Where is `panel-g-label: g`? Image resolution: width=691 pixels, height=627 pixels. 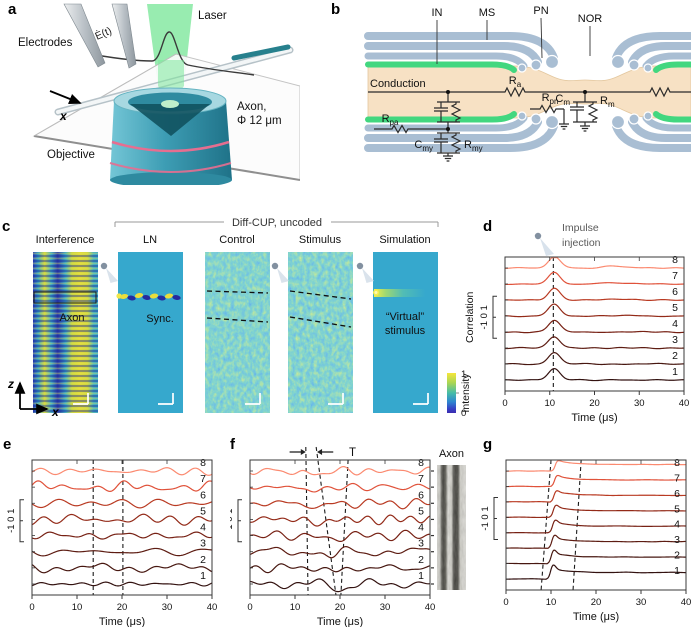
panel-g-label: g is located at coordinates (488, 444).